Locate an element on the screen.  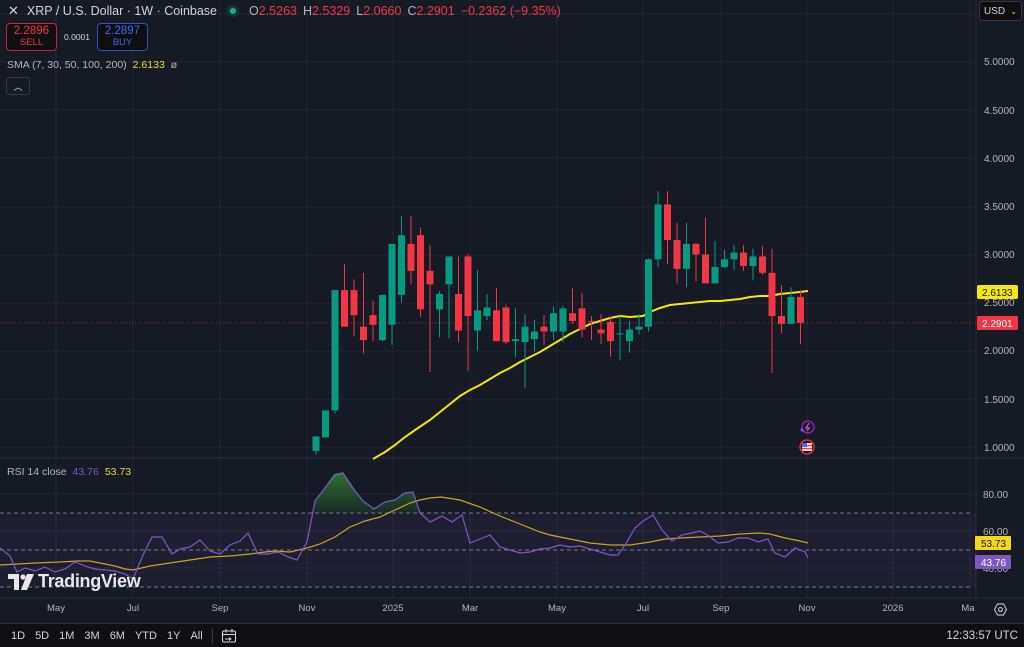
rsi-tick: 60.00 is located at coordinates (995, 532).